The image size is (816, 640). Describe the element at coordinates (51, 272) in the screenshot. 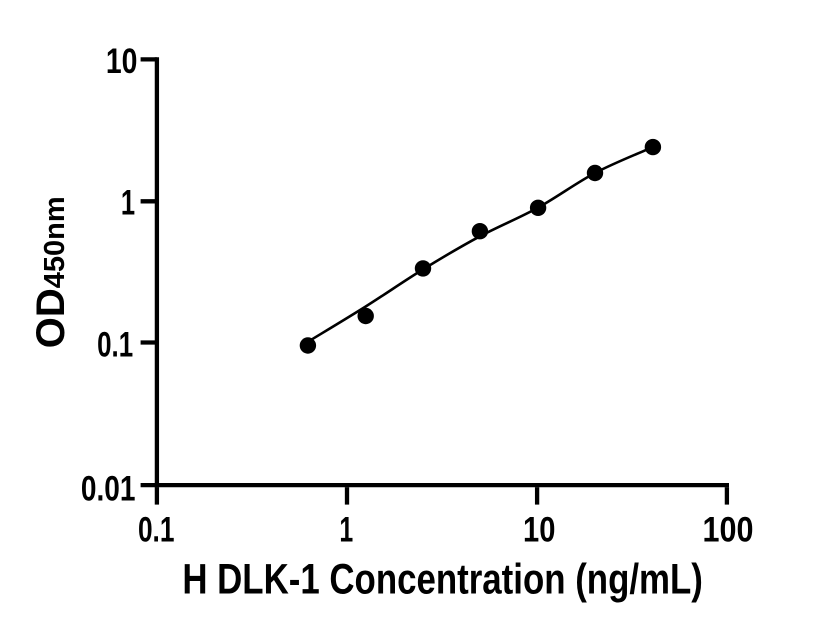

I see `svg-text: OD450nm` at that location.